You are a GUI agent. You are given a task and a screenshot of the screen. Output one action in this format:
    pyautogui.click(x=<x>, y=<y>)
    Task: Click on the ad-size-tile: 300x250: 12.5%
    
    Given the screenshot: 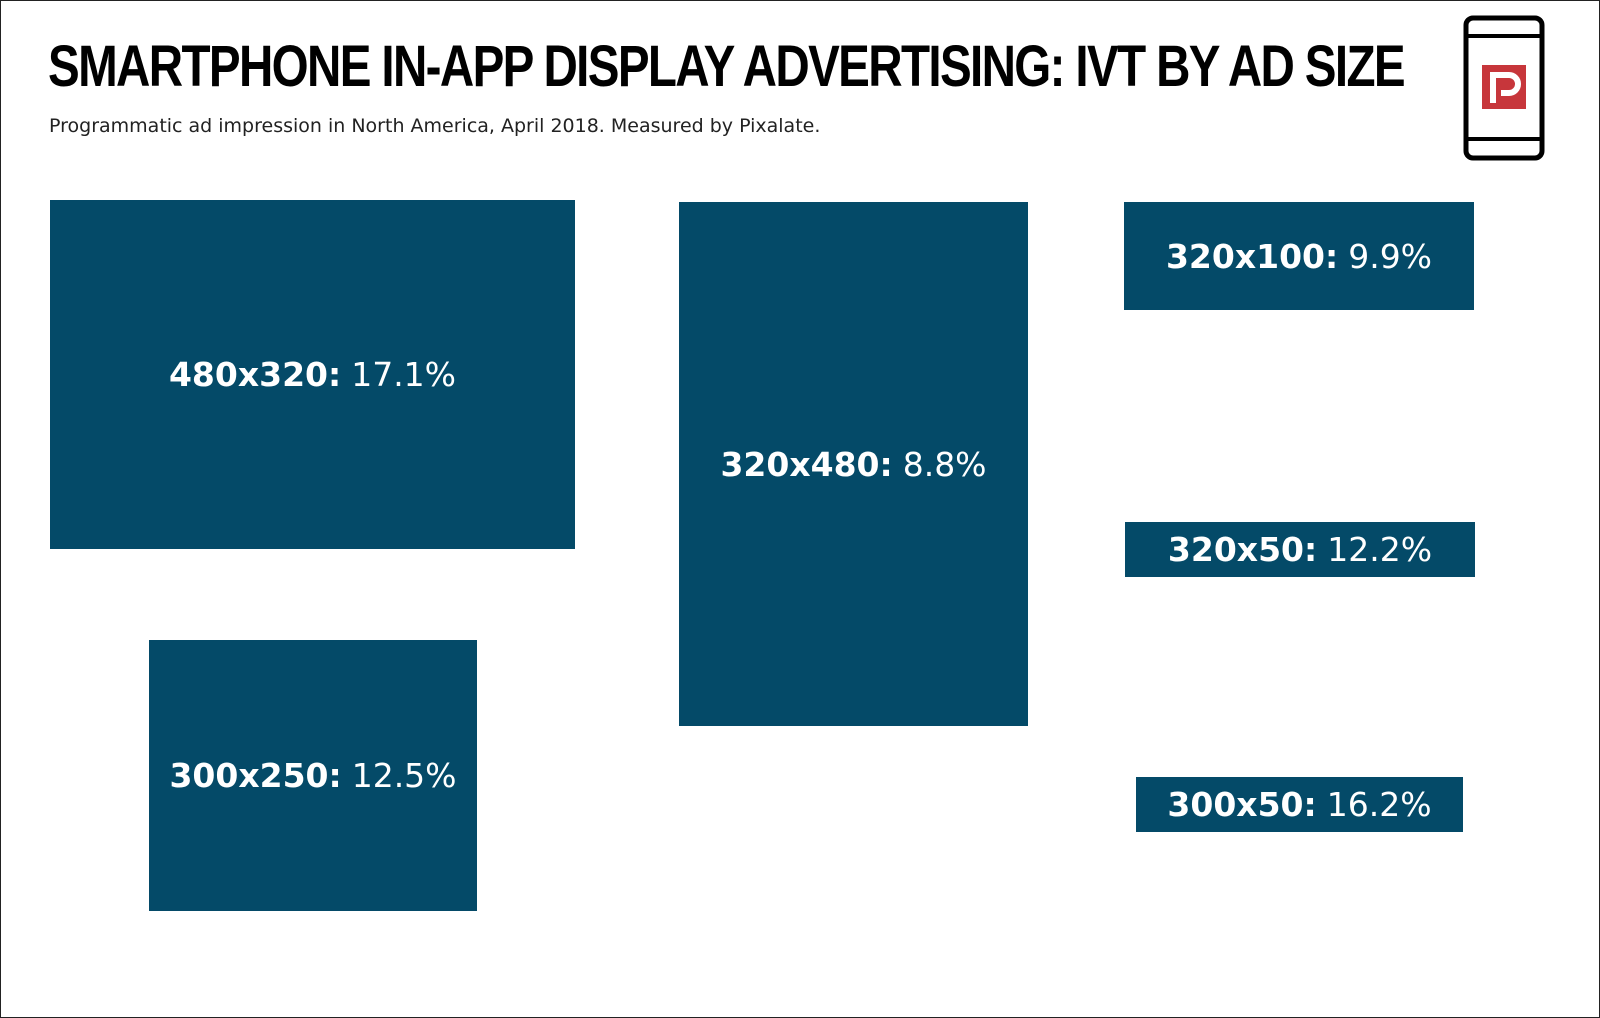 What is the action you would take?
    pyautogui.click(x=313, y=775)
    